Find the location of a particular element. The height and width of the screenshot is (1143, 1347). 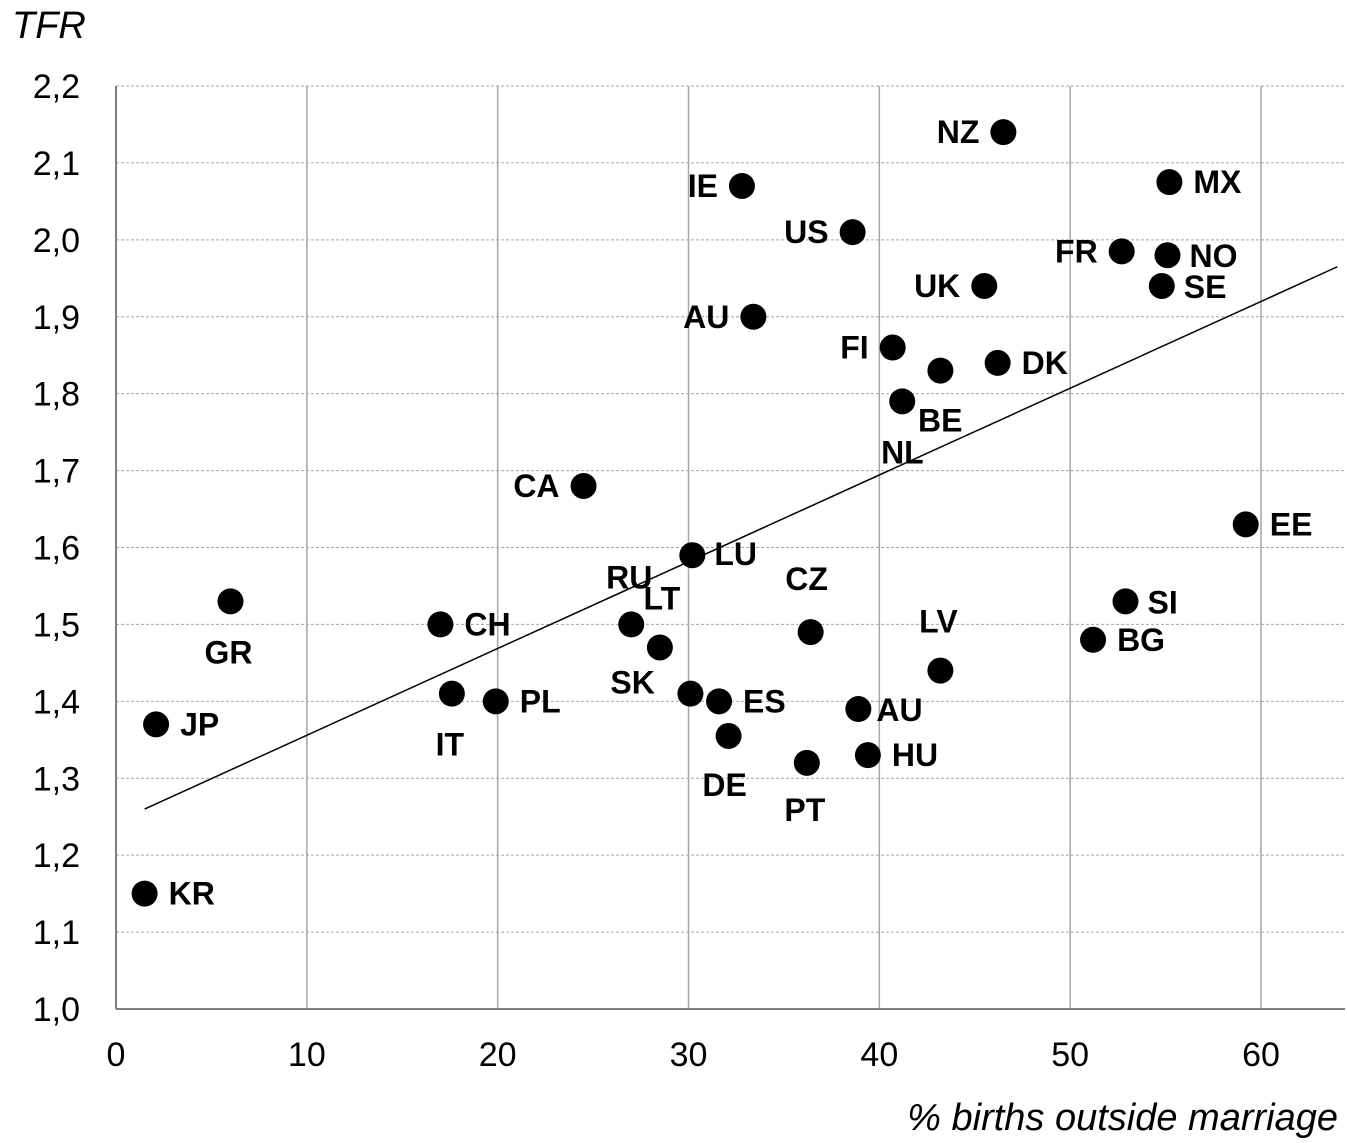

point-it is located at coordinates (451, 693).